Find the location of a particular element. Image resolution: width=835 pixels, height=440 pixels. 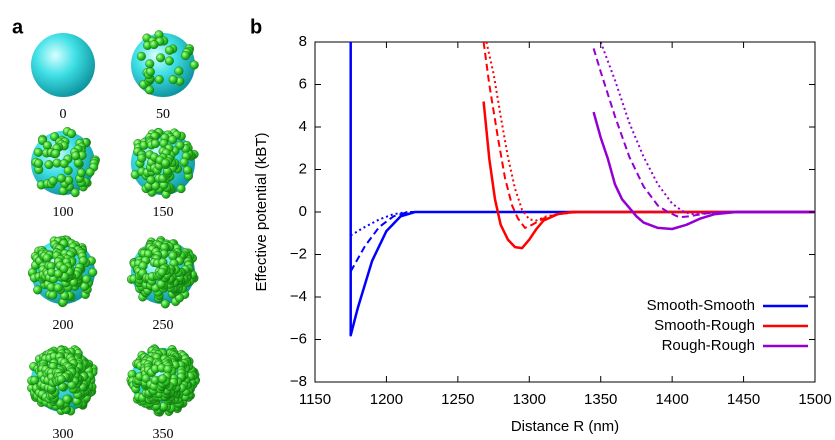

y-tick-label: −6 is located at coordinates (298, 338).